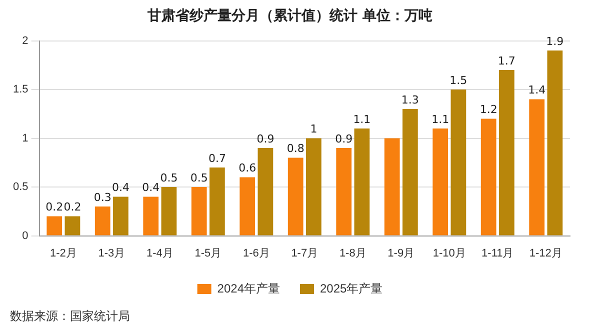 Image resolution: width=590 pixels, height=330 pixels. I want to click on x-tick-label: 1-12月, so click(545, 253).